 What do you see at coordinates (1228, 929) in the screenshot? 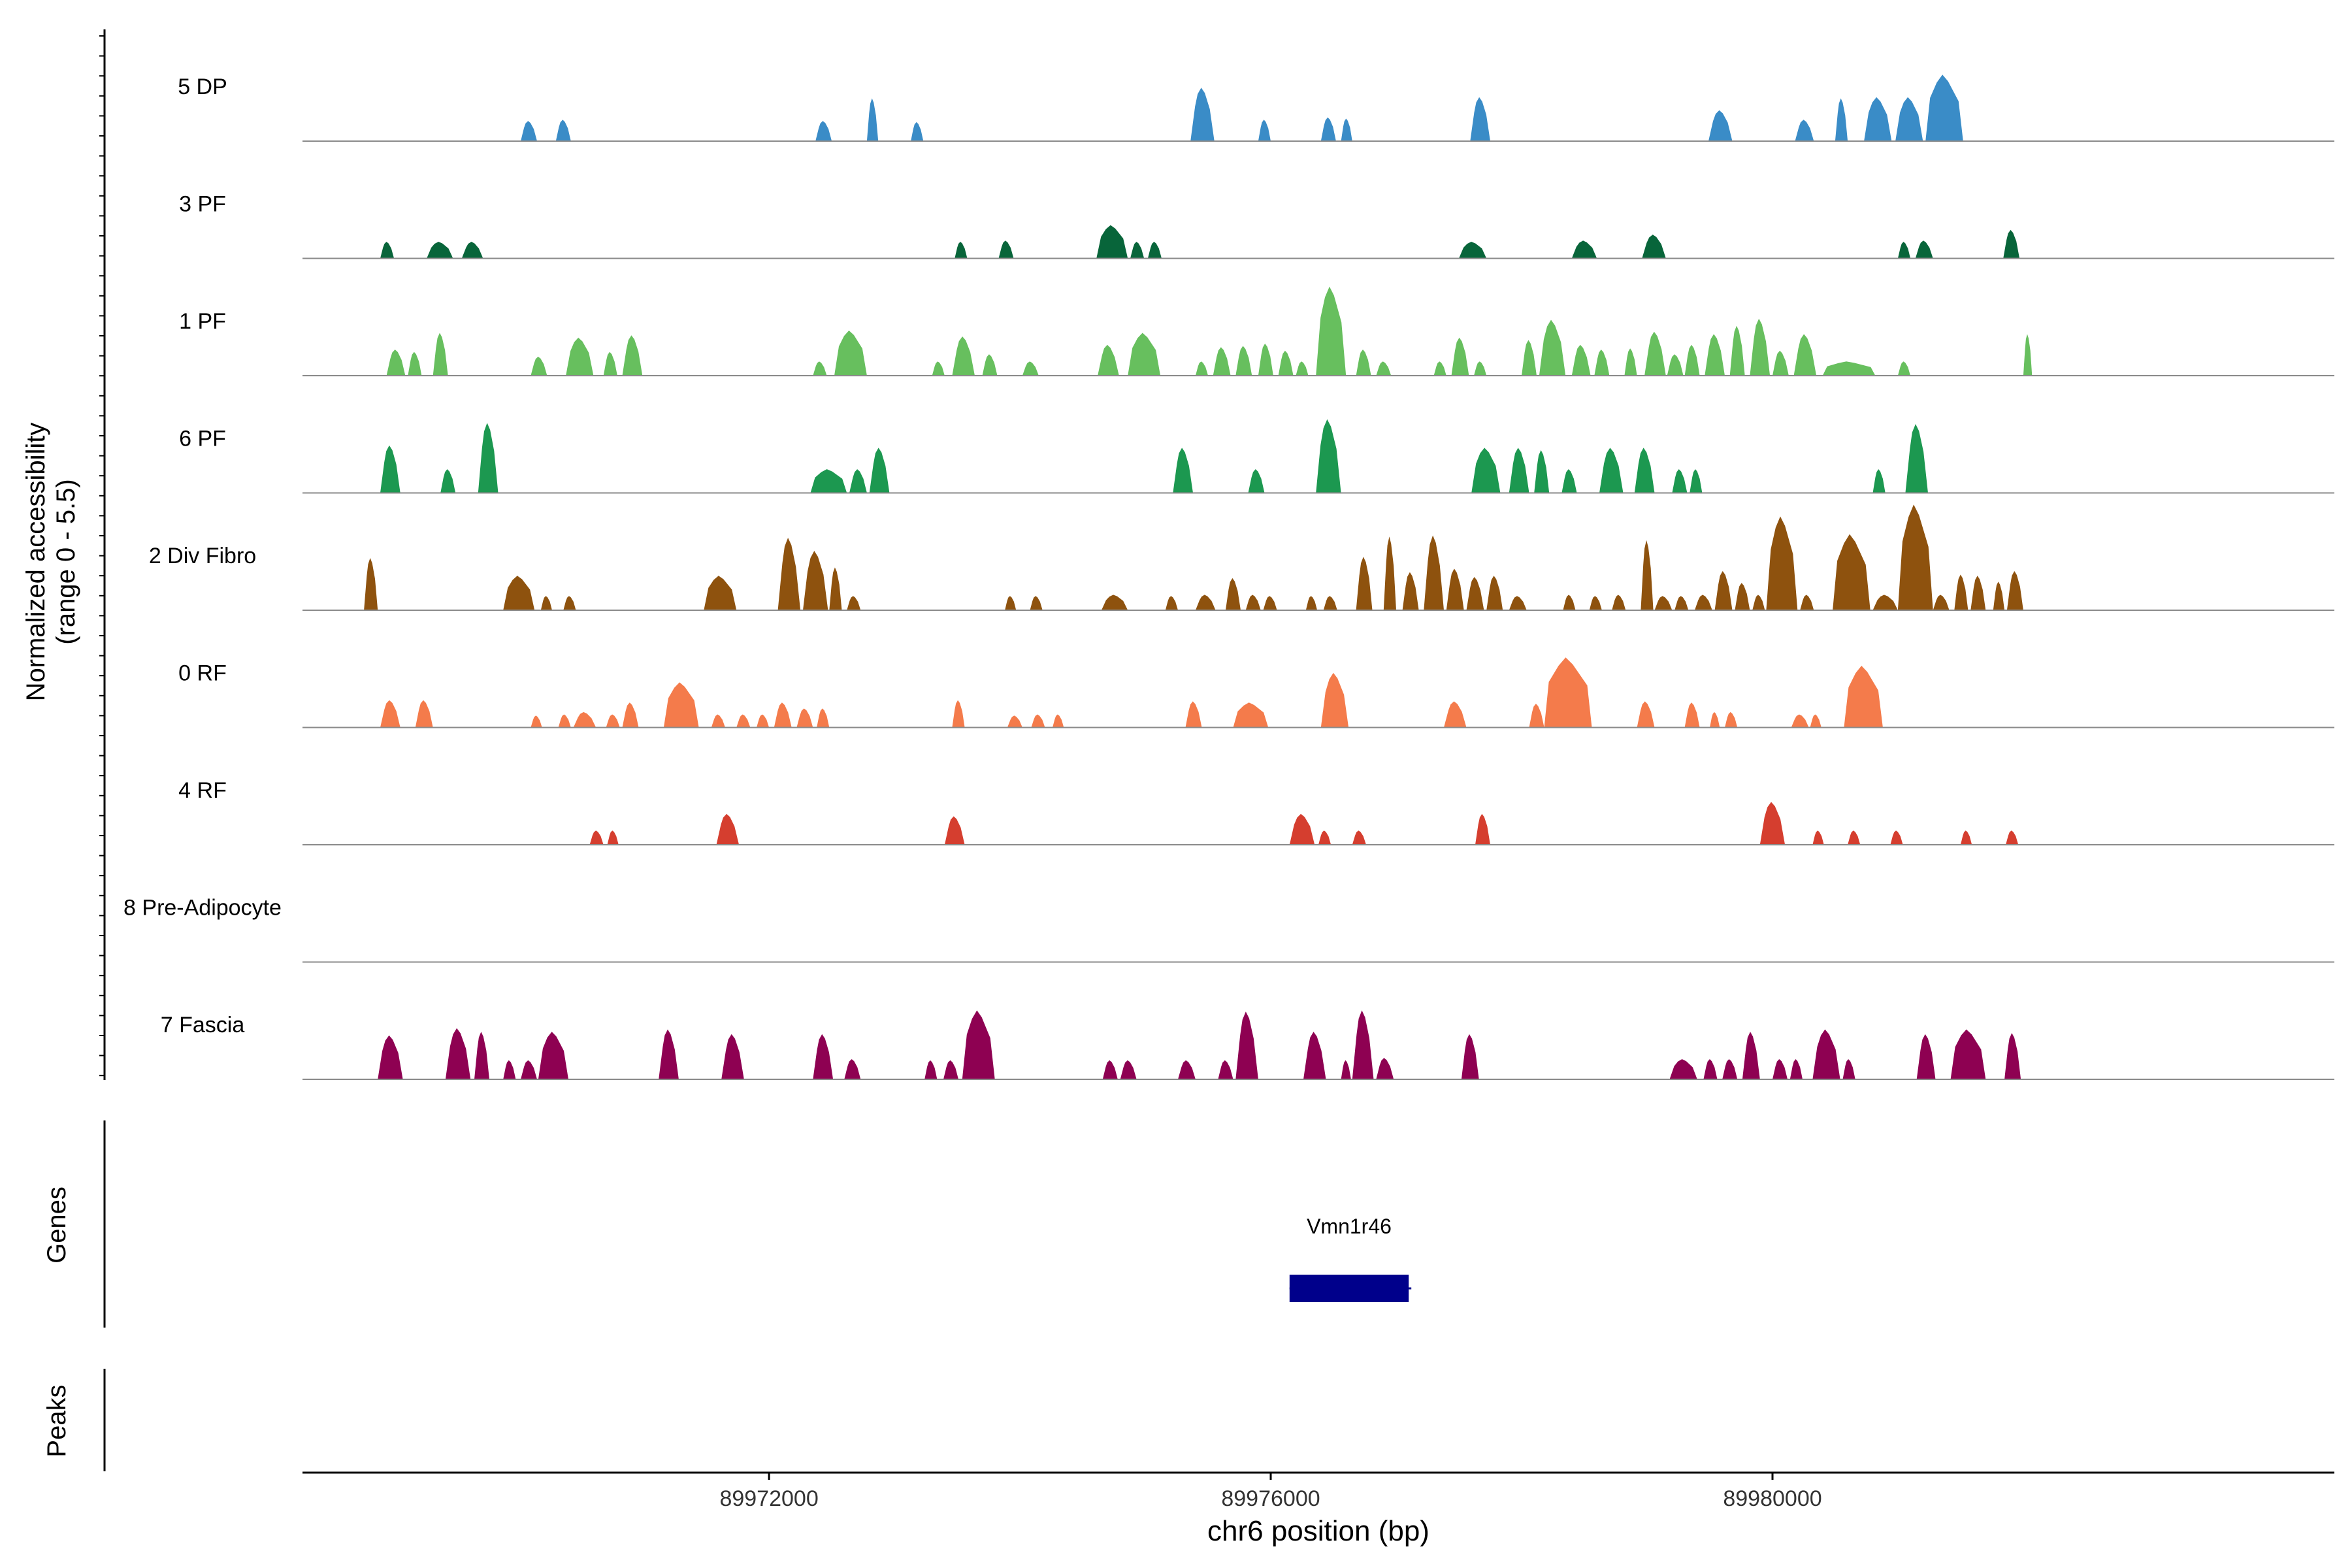
I see `track-8-pre-adipocyte: 8 Pre-Adipocyte` at bounding box center [1228, 929].